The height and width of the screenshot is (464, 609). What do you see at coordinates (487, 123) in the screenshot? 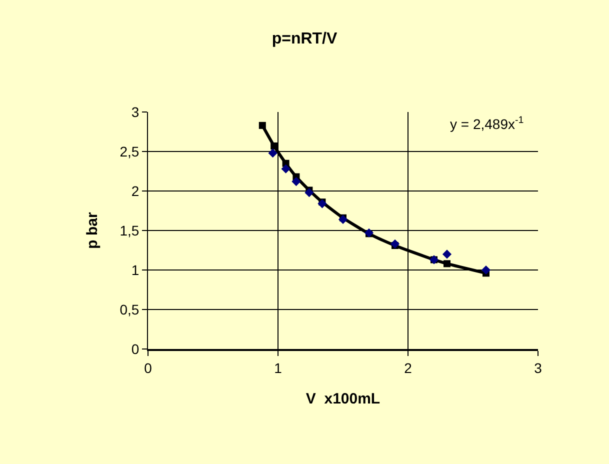
I see `annotation: y = 2,489x$^{-1}$` at bounding box center [487, 123].